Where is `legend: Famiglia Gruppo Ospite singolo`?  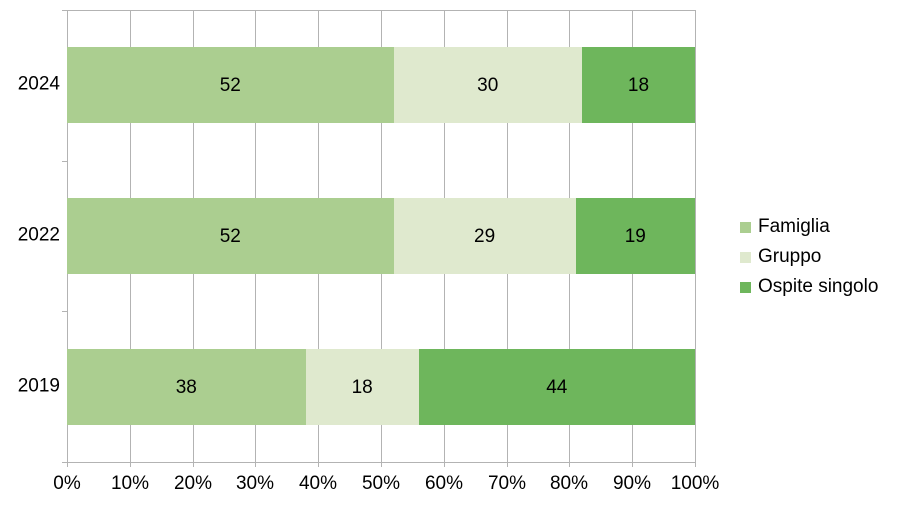
legend: Famiglia Gruppo Ospite singolo is located at coordinates (809, 261).